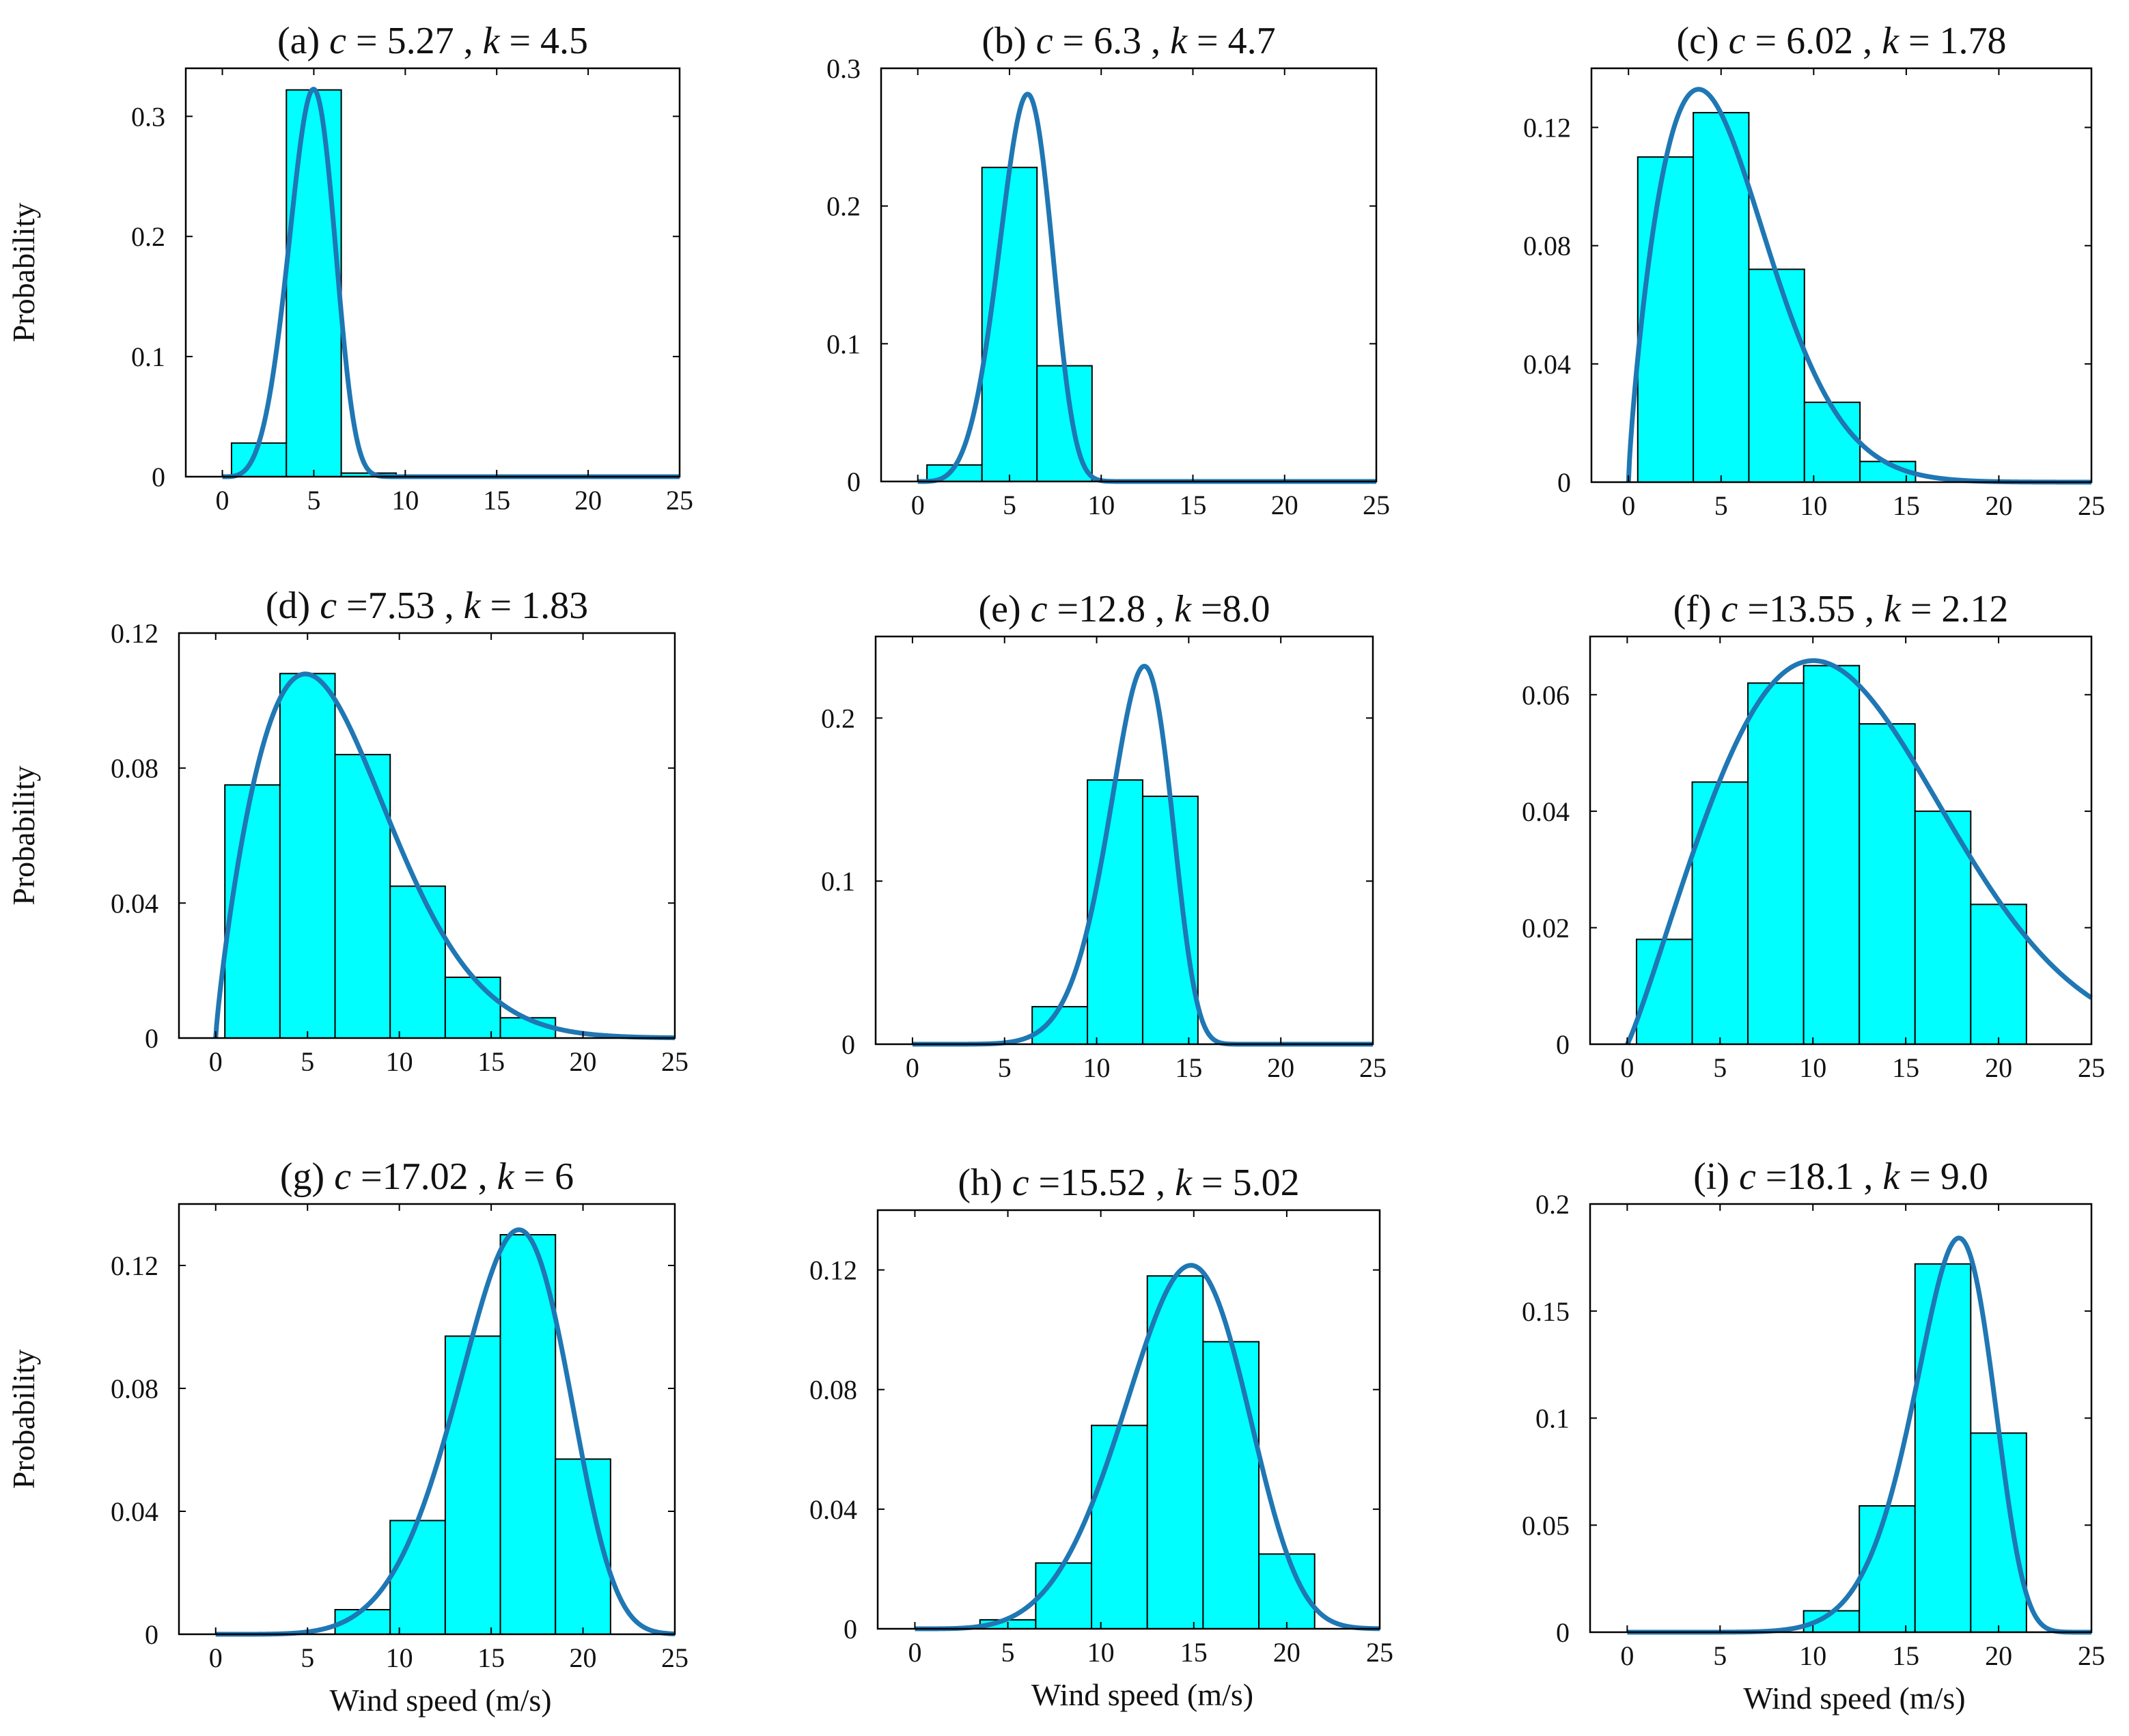 The width and height of the screenshot is (2129, 1736). What do you see at coordinates (1955, 609) in the screenshot?
I see `title-text: = 2.12` at bounding box center [1955, 609].